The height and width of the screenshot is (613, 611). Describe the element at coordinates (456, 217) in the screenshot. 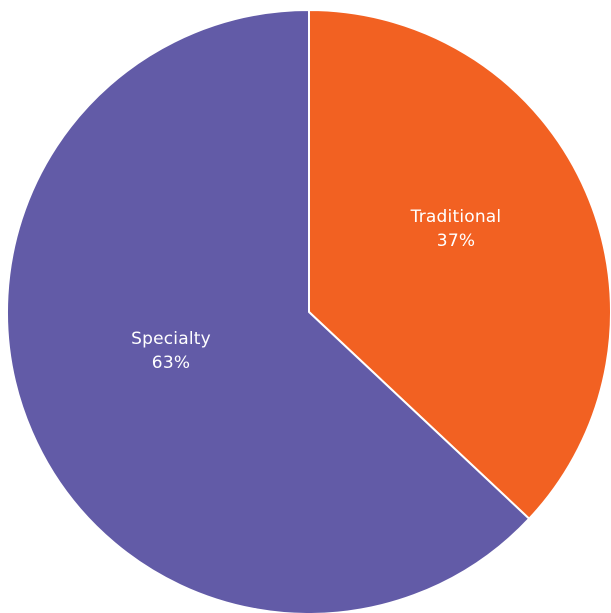

I see `slice-label-traditional: Traditional` at that location.